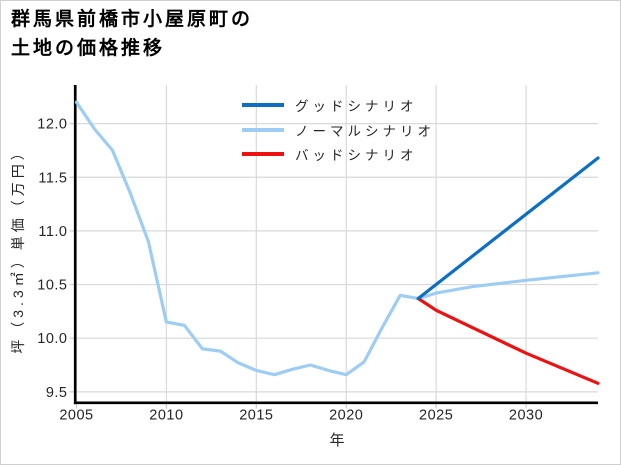 Image resolution: width=621 pixels, height=465 pixels. Describe the element at coordinates (76, 416) in the screenshot. I see `x-tick-label: 2005` at that location.